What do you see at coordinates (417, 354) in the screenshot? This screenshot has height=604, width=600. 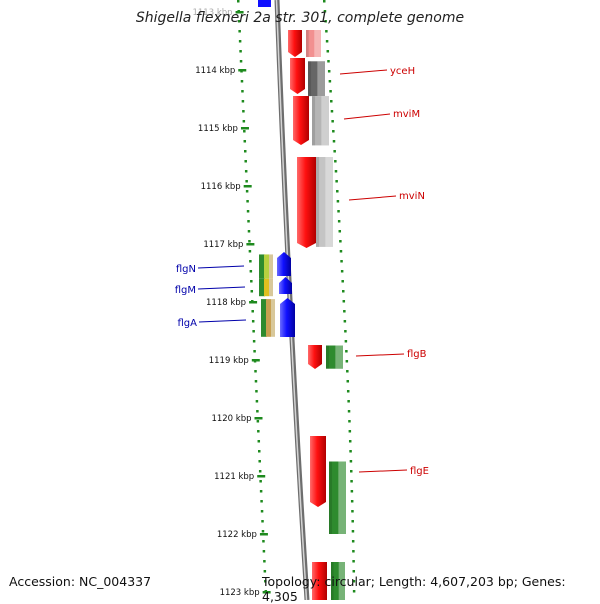 I see `gene-label-flgB: flgB` at bounding box center [417, 354].